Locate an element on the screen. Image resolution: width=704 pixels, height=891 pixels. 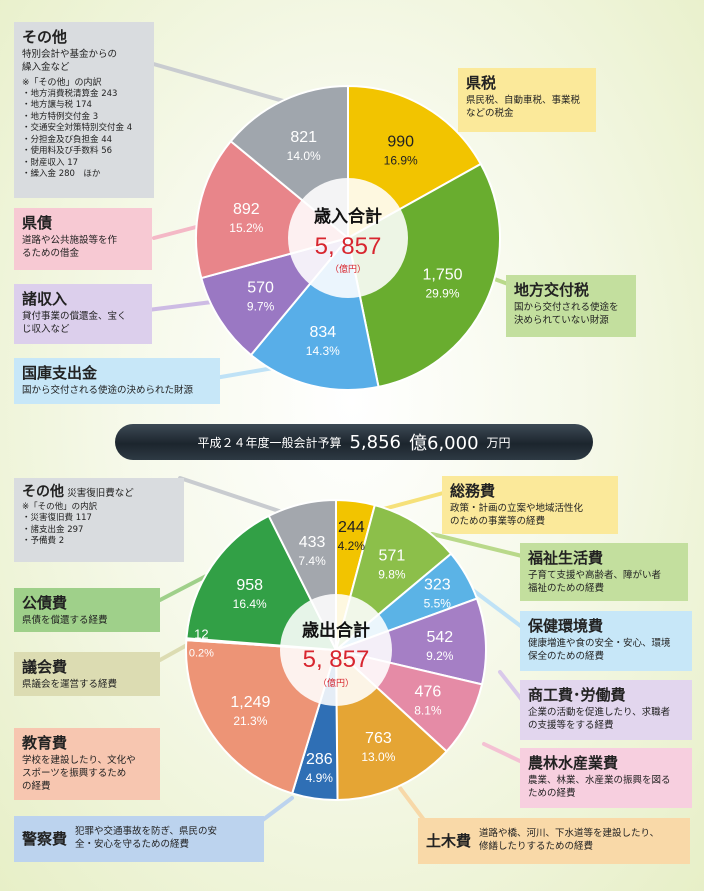
revenue-slice-value-shoshunyu: 570 is located at coordinates (260, 287).